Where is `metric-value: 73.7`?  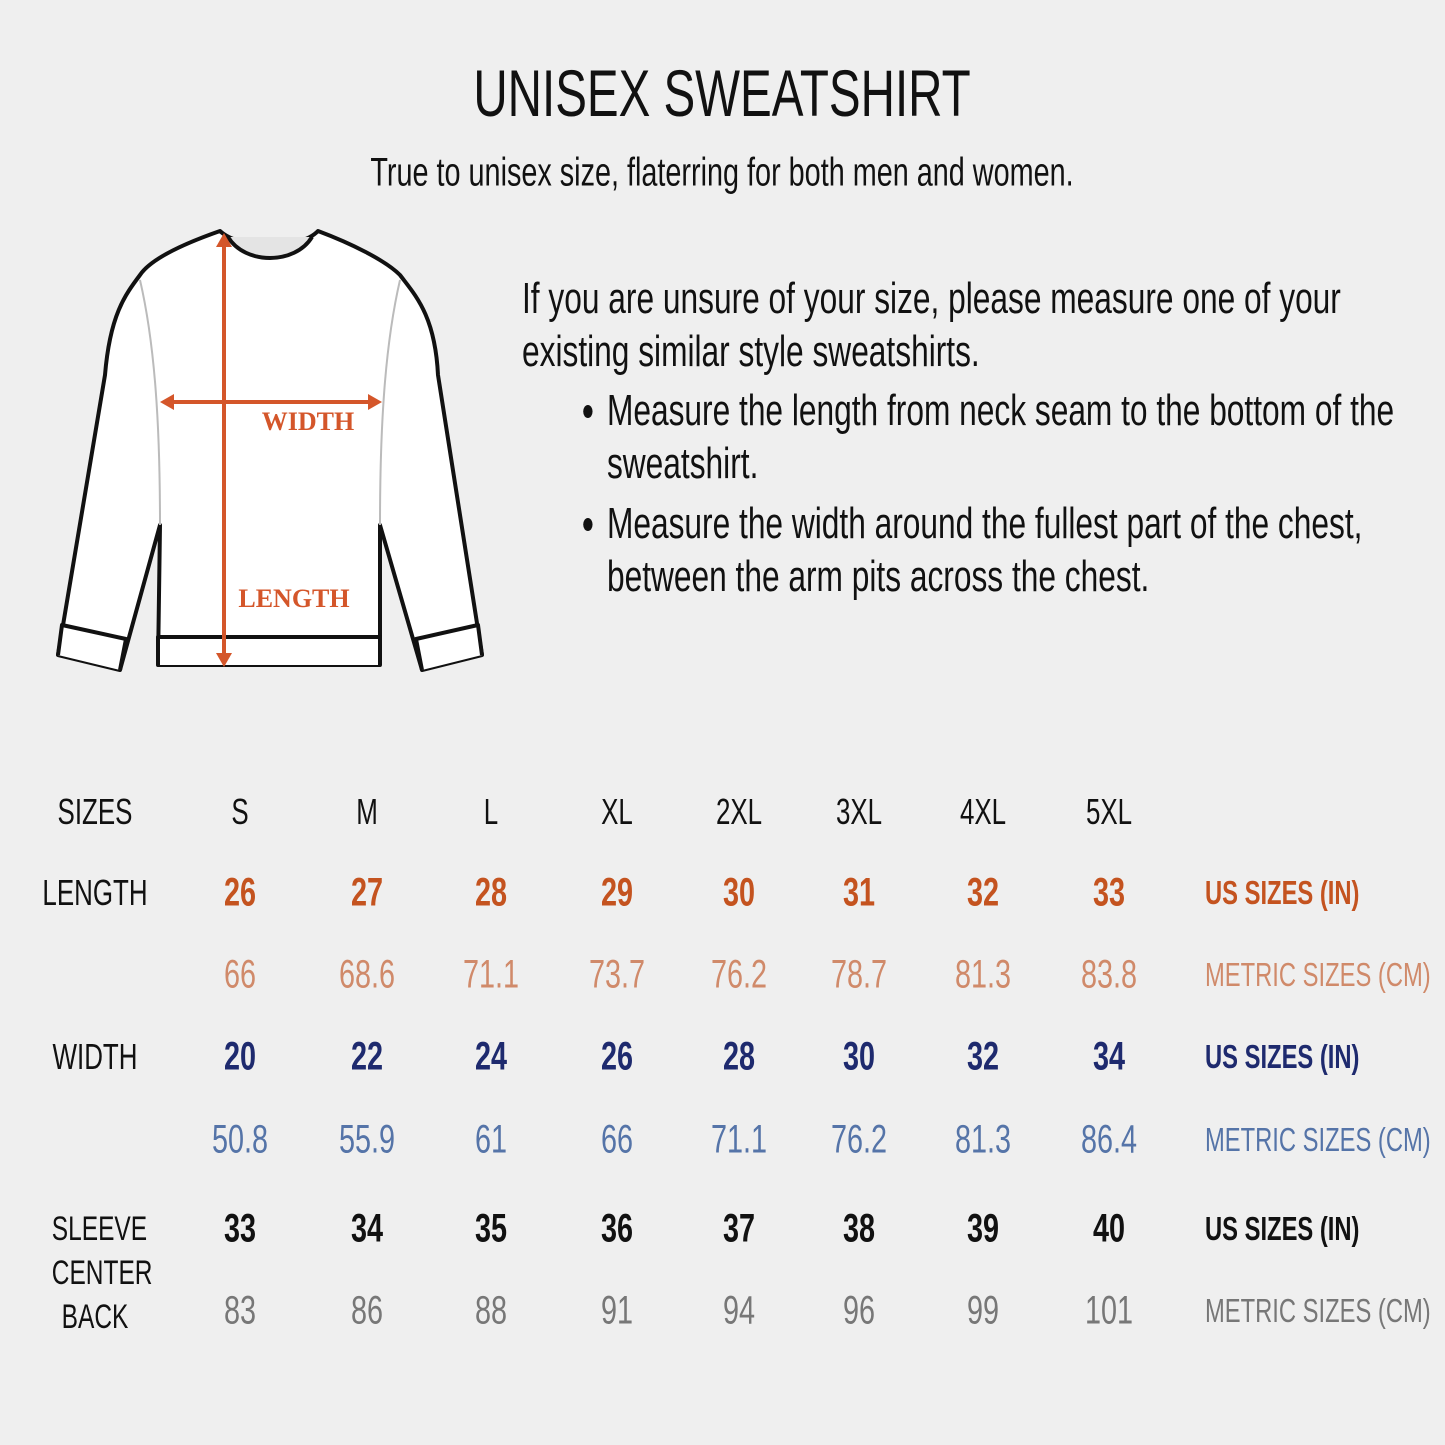 metric-value: 73.7 is located at coordinates (617, 974).